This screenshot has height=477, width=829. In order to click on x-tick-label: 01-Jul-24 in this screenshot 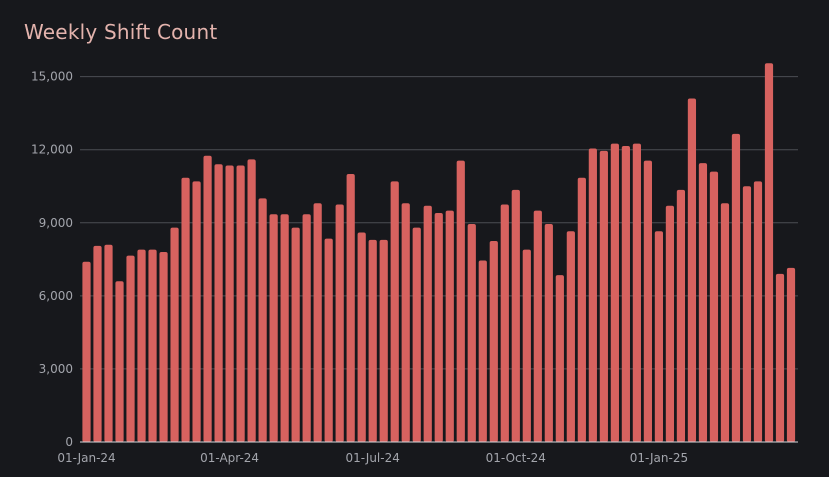, I will do `click(373, 458)`.